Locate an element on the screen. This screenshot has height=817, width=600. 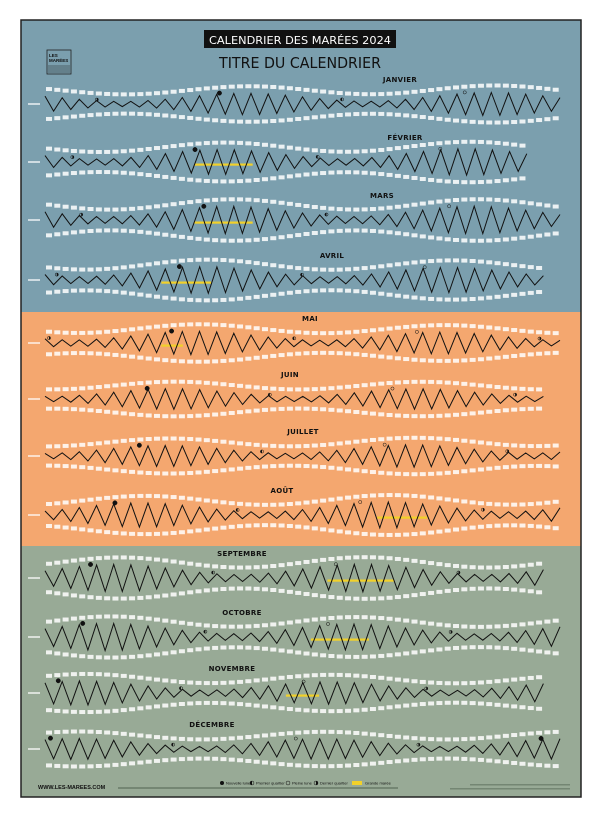
legend-last-quarter: Dernier quartier is located at coordinates (334, 783).